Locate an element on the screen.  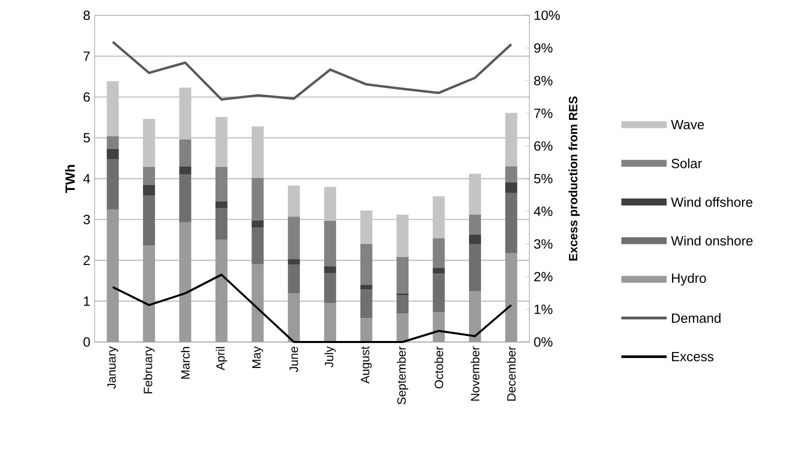
x-tick-label: January is located at coordinates (112, 367).